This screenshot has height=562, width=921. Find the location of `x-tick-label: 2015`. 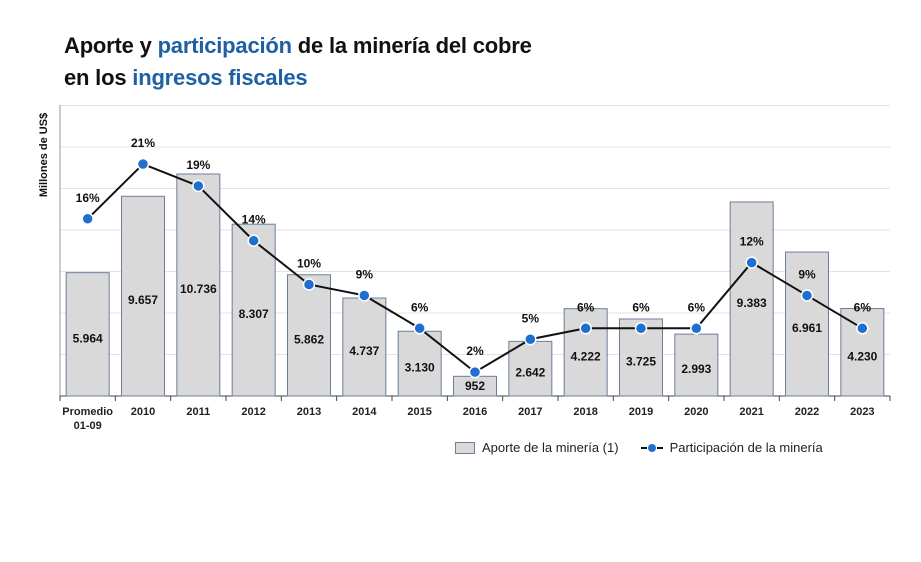

x-tick-label: 2015 is located at coordinates (419, 412).